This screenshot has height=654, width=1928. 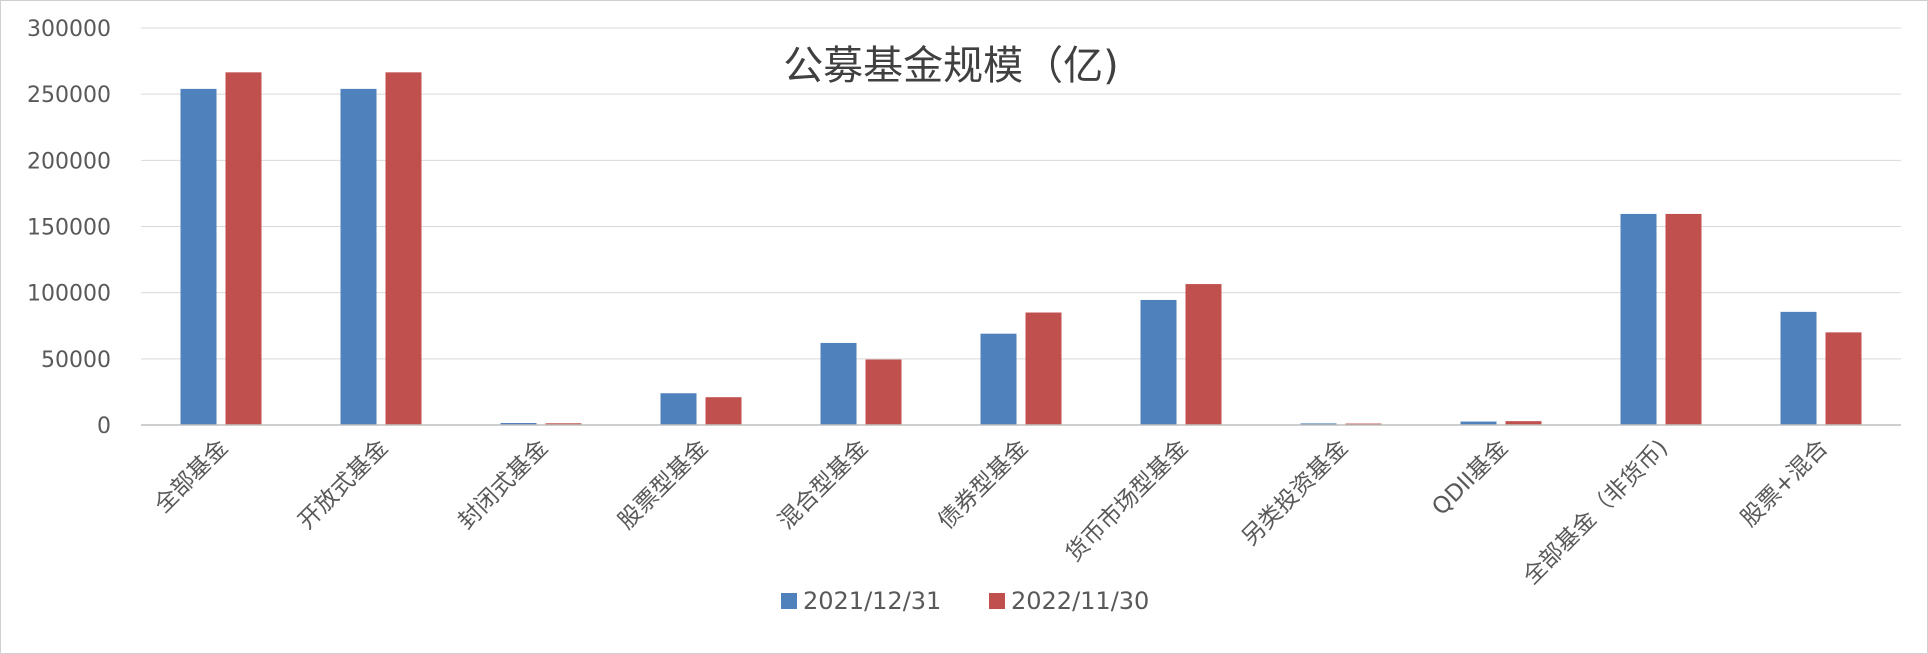 What do you see at coordinates (1595, 512) in the screenshot?
I see `x-category-label: 全部基金（非货币)` at bounding box center [1595, 512].